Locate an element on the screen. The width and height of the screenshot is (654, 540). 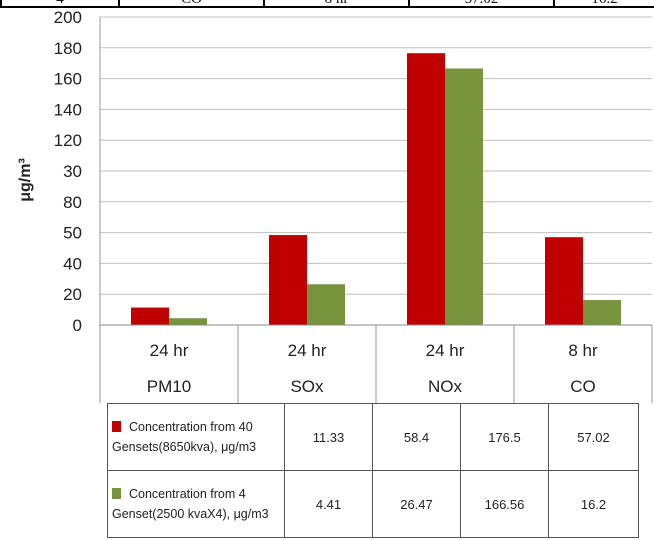
y-tick-label: 180 is located at coordinates (68, 48).